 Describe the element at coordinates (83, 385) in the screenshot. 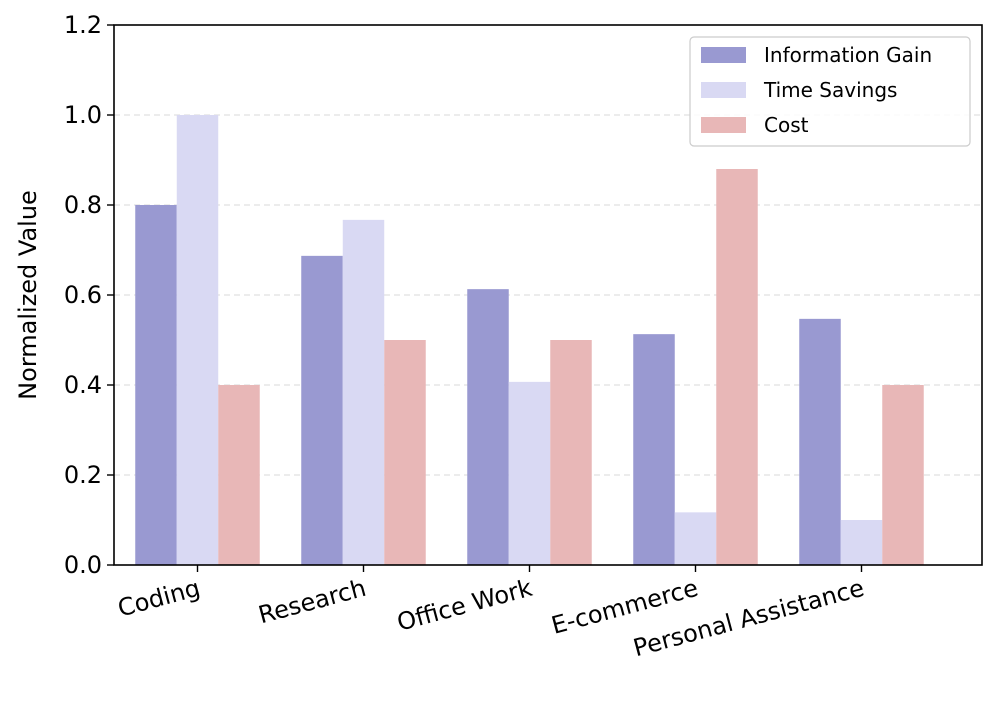

I see `y-tick-label: 0.4` at that location.